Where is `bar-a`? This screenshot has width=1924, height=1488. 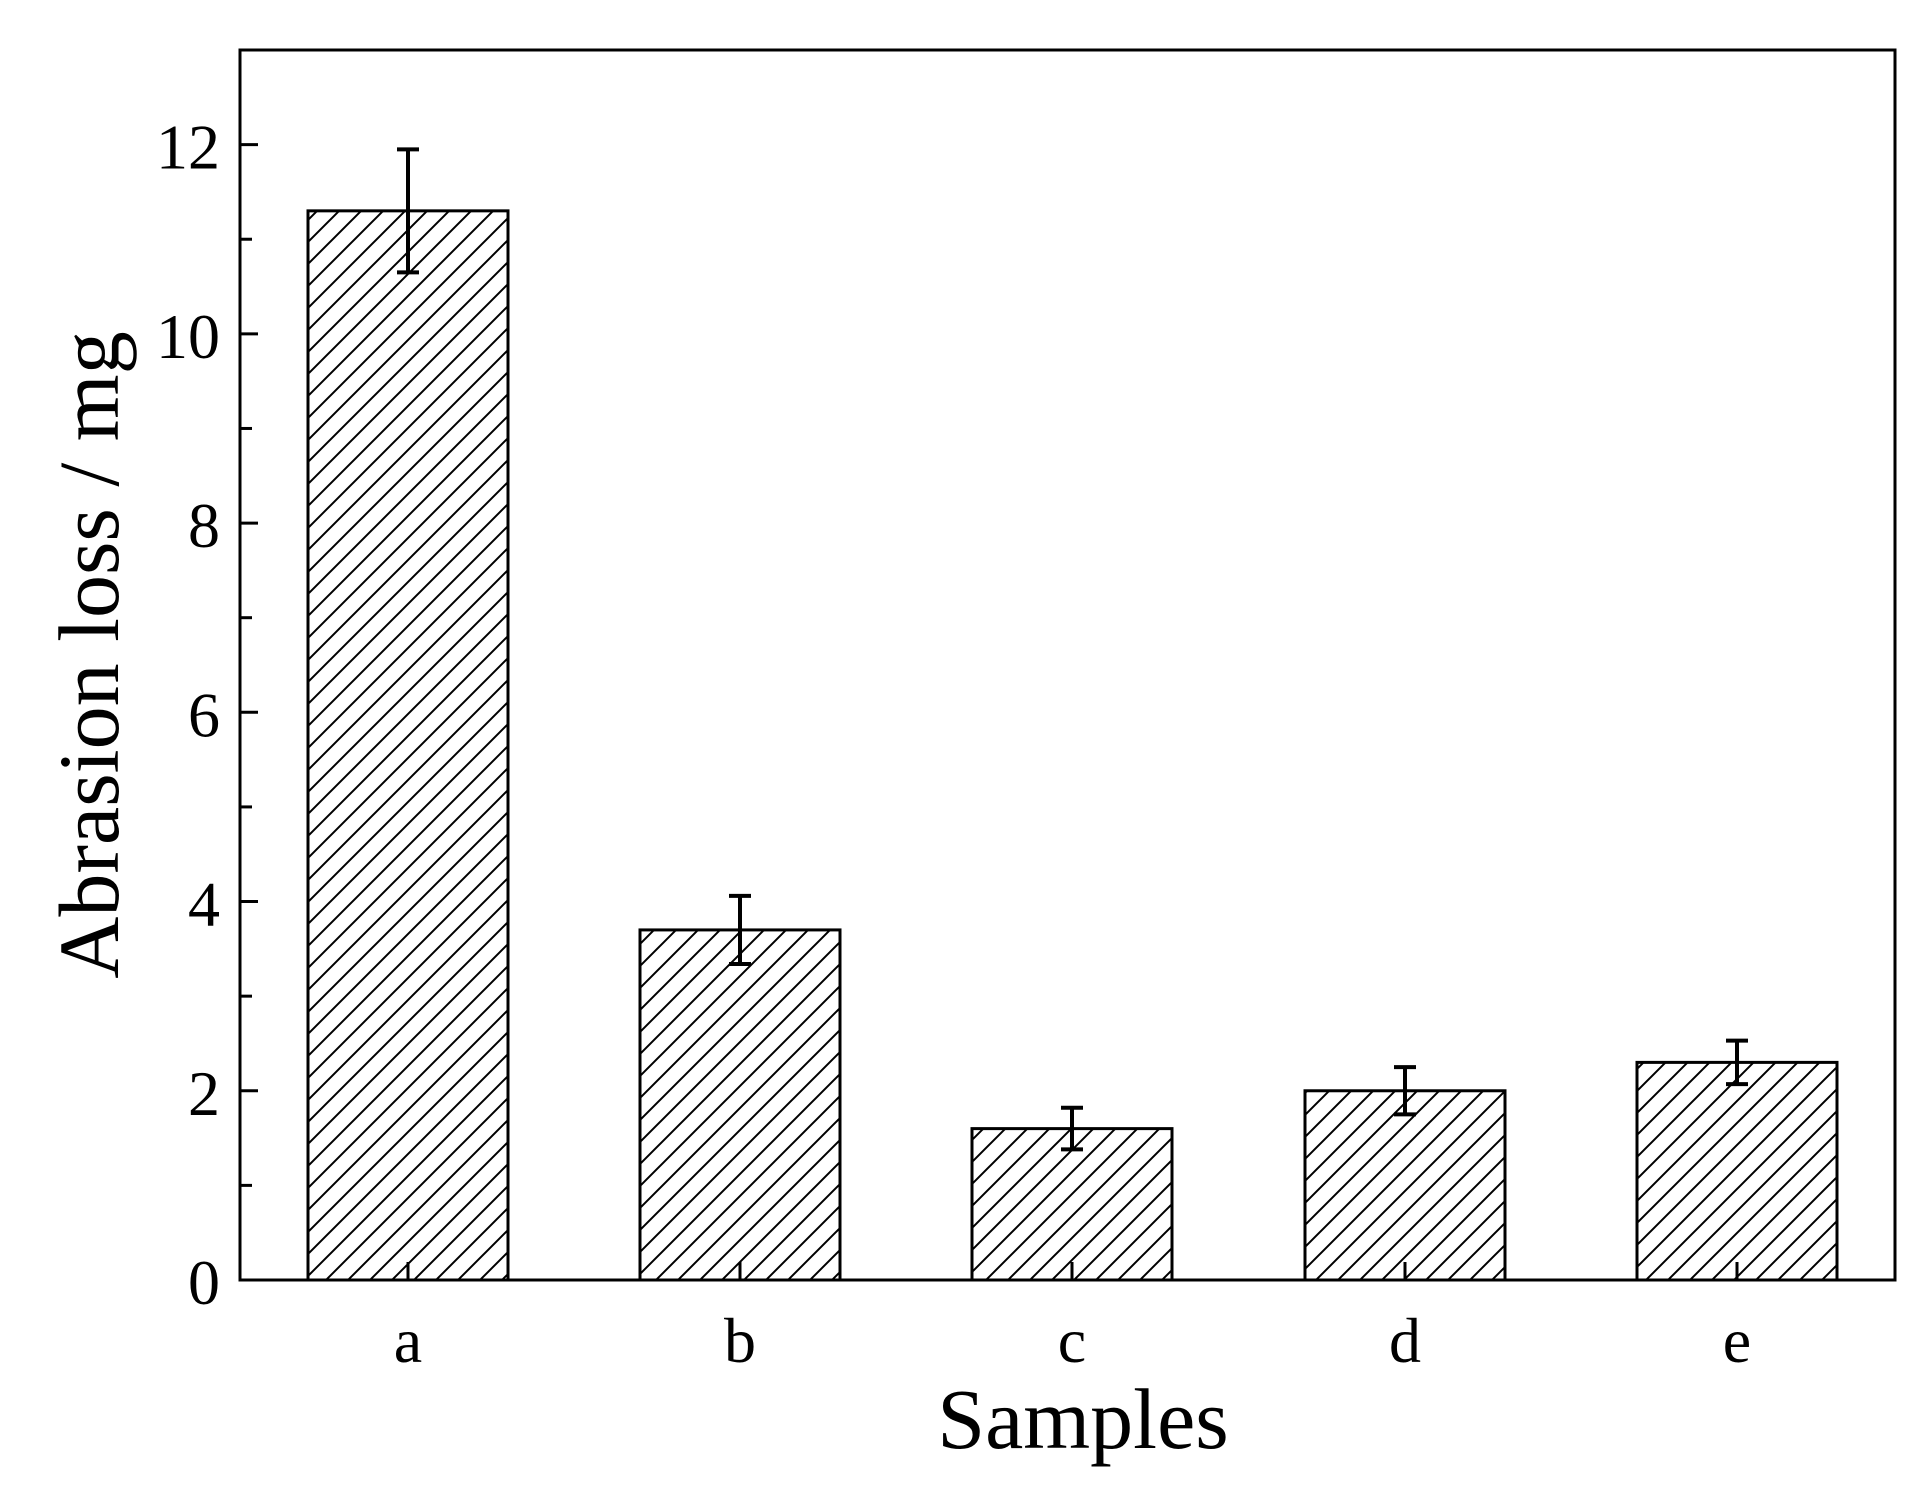 bar-a is located at coordinates (408, 745).